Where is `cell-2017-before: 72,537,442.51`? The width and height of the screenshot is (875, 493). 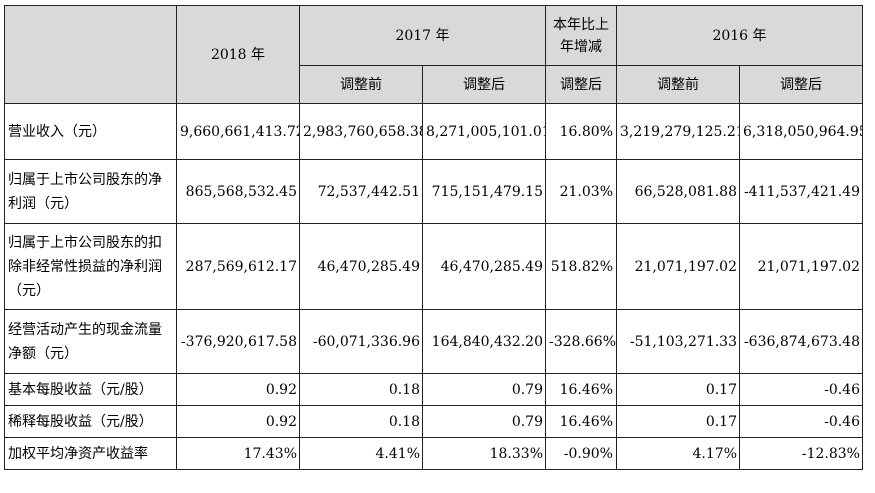
cell-2017-before: 72,537,442.51 is located at coordinates (361, 191).